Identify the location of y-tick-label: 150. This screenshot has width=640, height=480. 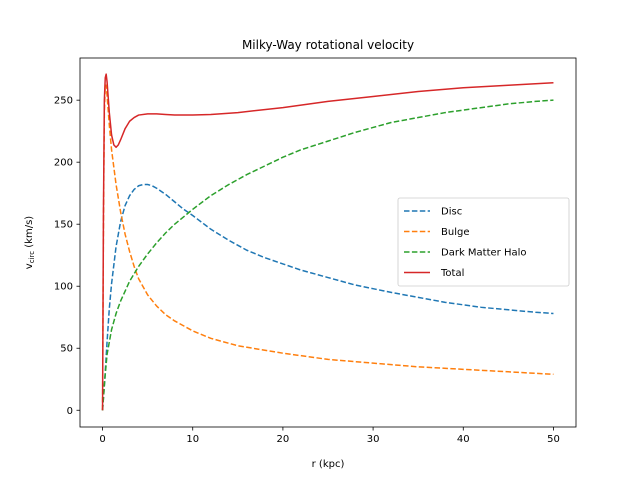
(63, 225).